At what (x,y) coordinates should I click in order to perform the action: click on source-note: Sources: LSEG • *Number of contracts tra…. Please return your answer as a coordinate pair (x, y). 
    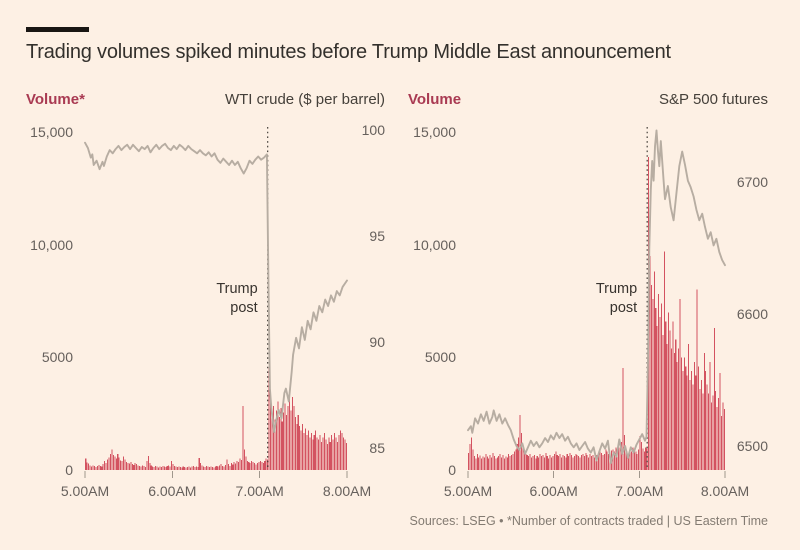
    Looking at the image, I should click on (588, 521).